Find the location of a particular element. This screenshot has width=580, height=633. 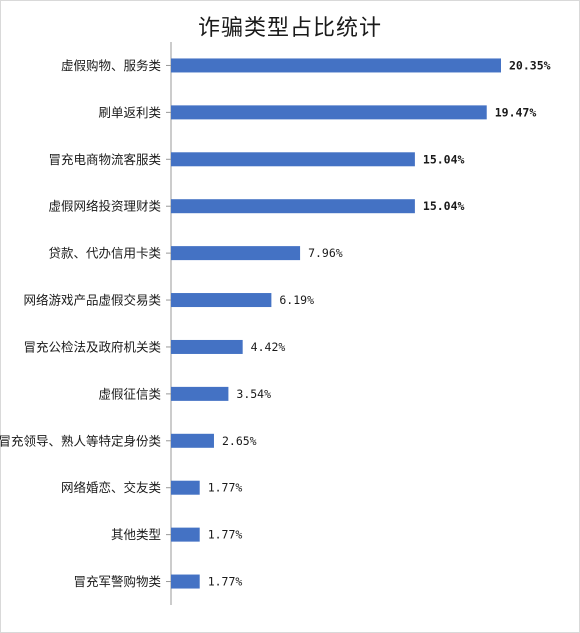

data-label: 4.42% is located at coordinates (268, 347).